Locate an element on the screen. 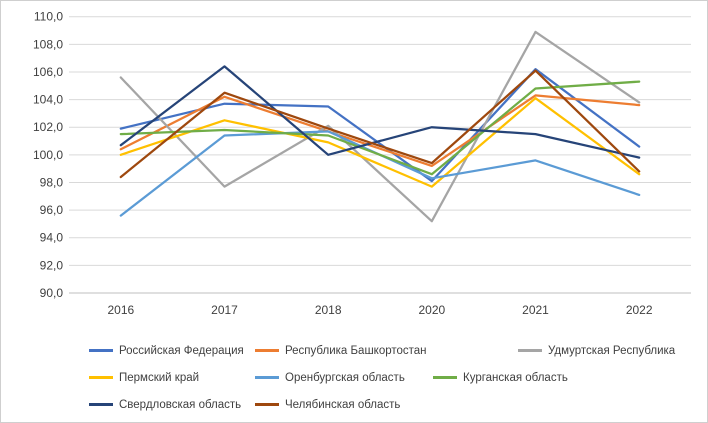  y-tick-label: 96,0 is located at coordinates (52, 210).